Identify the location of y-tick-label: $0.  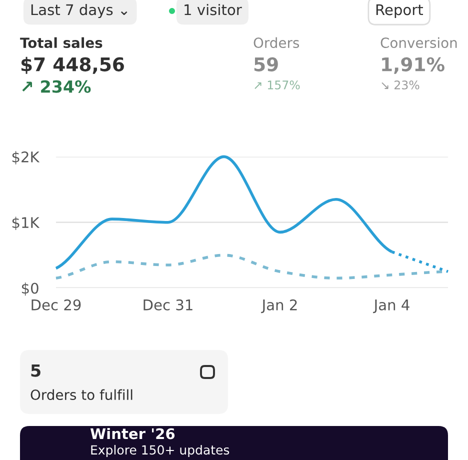
(30, 289).